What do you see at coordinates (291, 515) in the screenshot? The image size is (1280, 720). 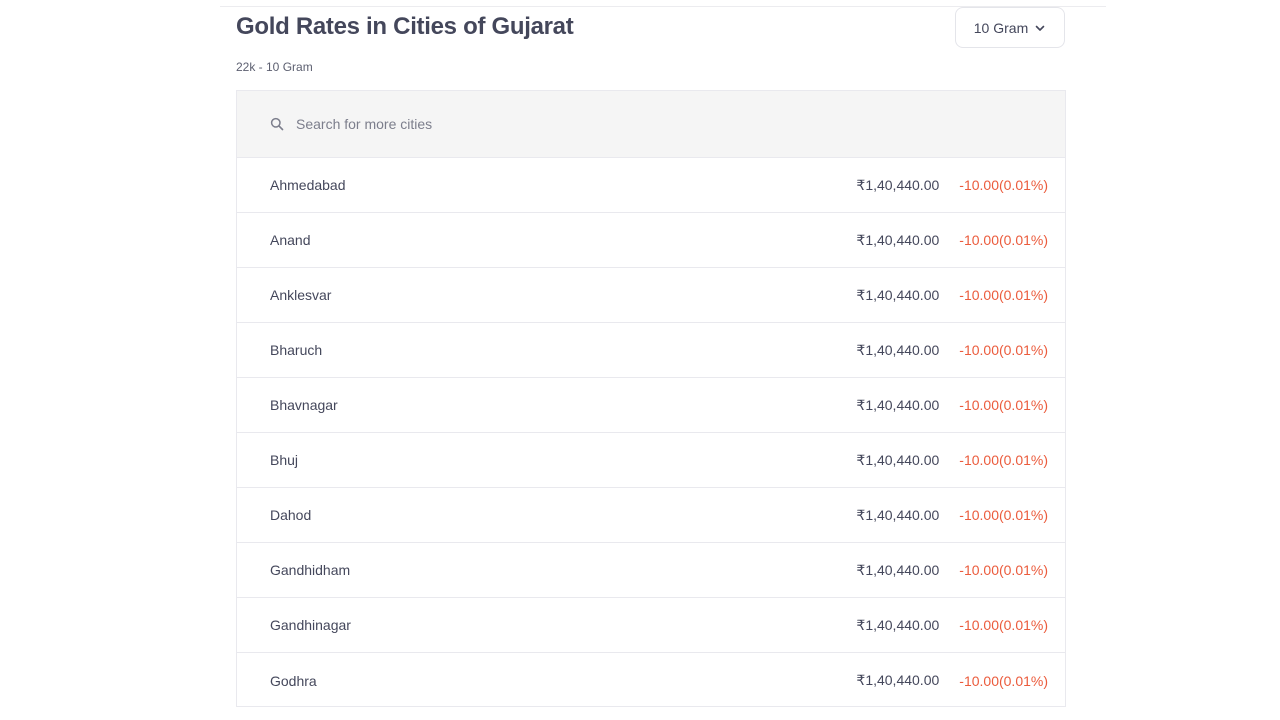 I see `city-name: Dahod` at bounding box center [291, 515].